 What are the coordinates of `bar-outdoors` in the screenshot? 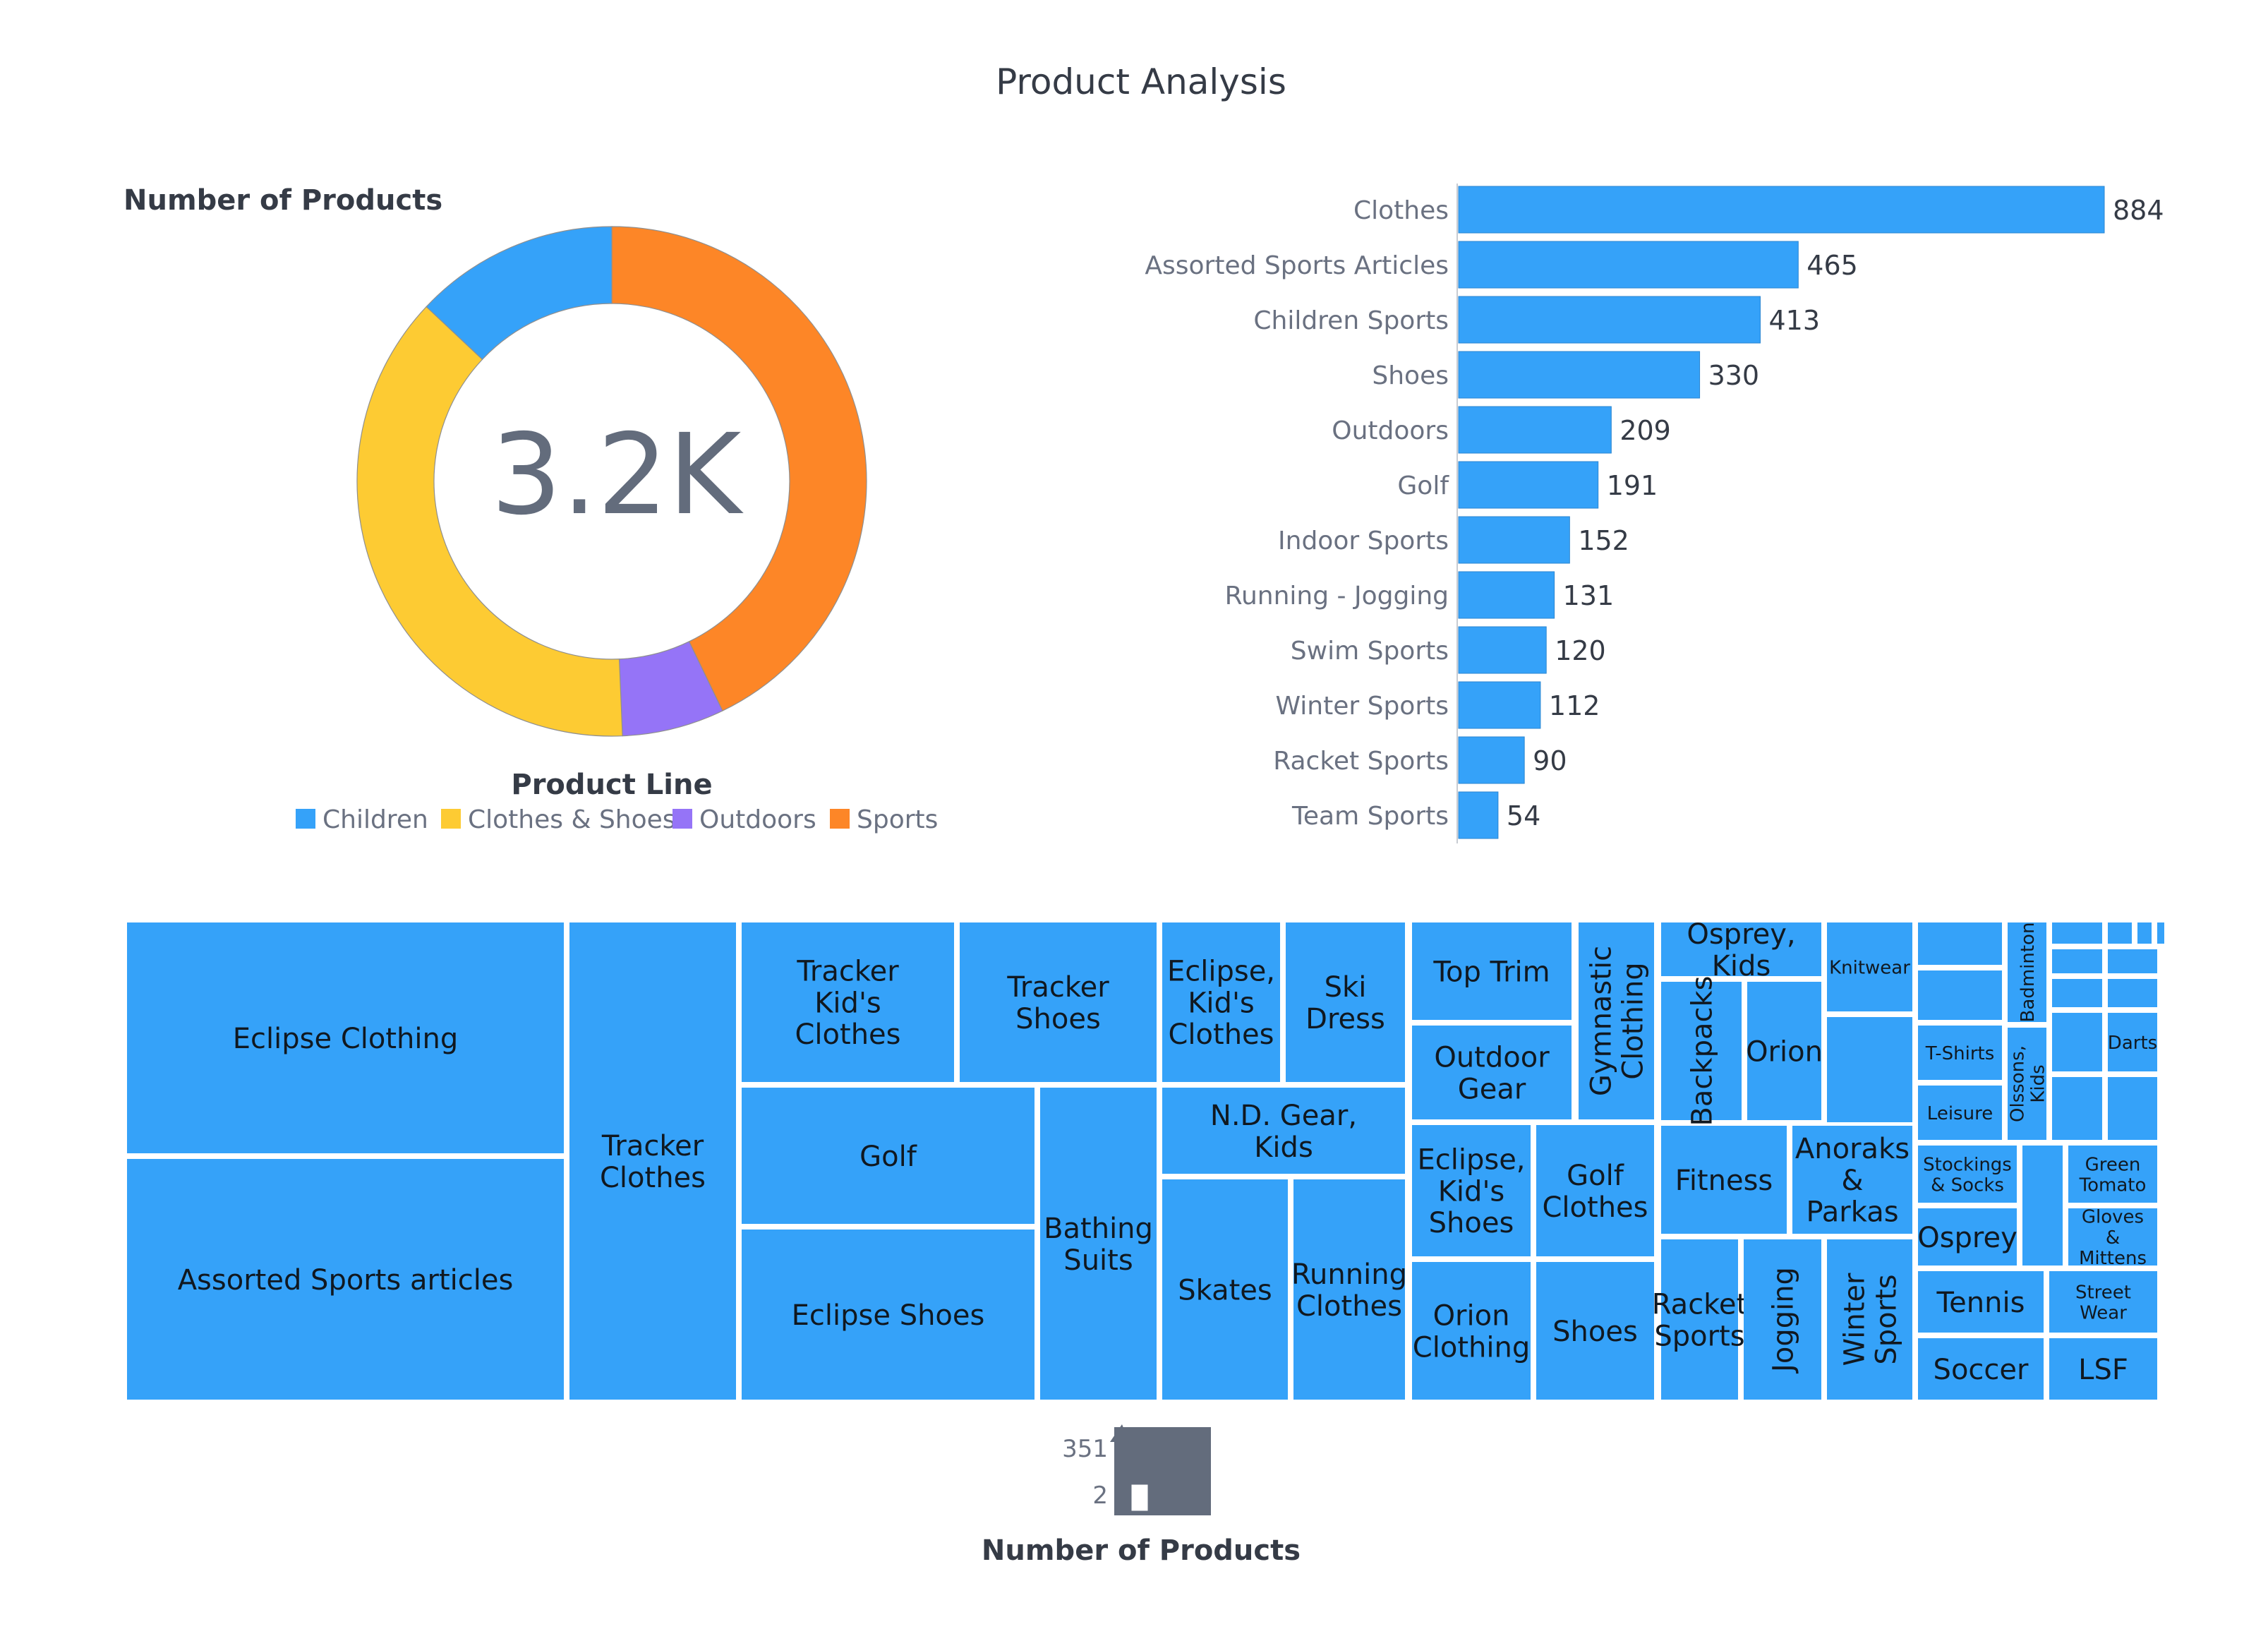 It's located at (1535, 430).